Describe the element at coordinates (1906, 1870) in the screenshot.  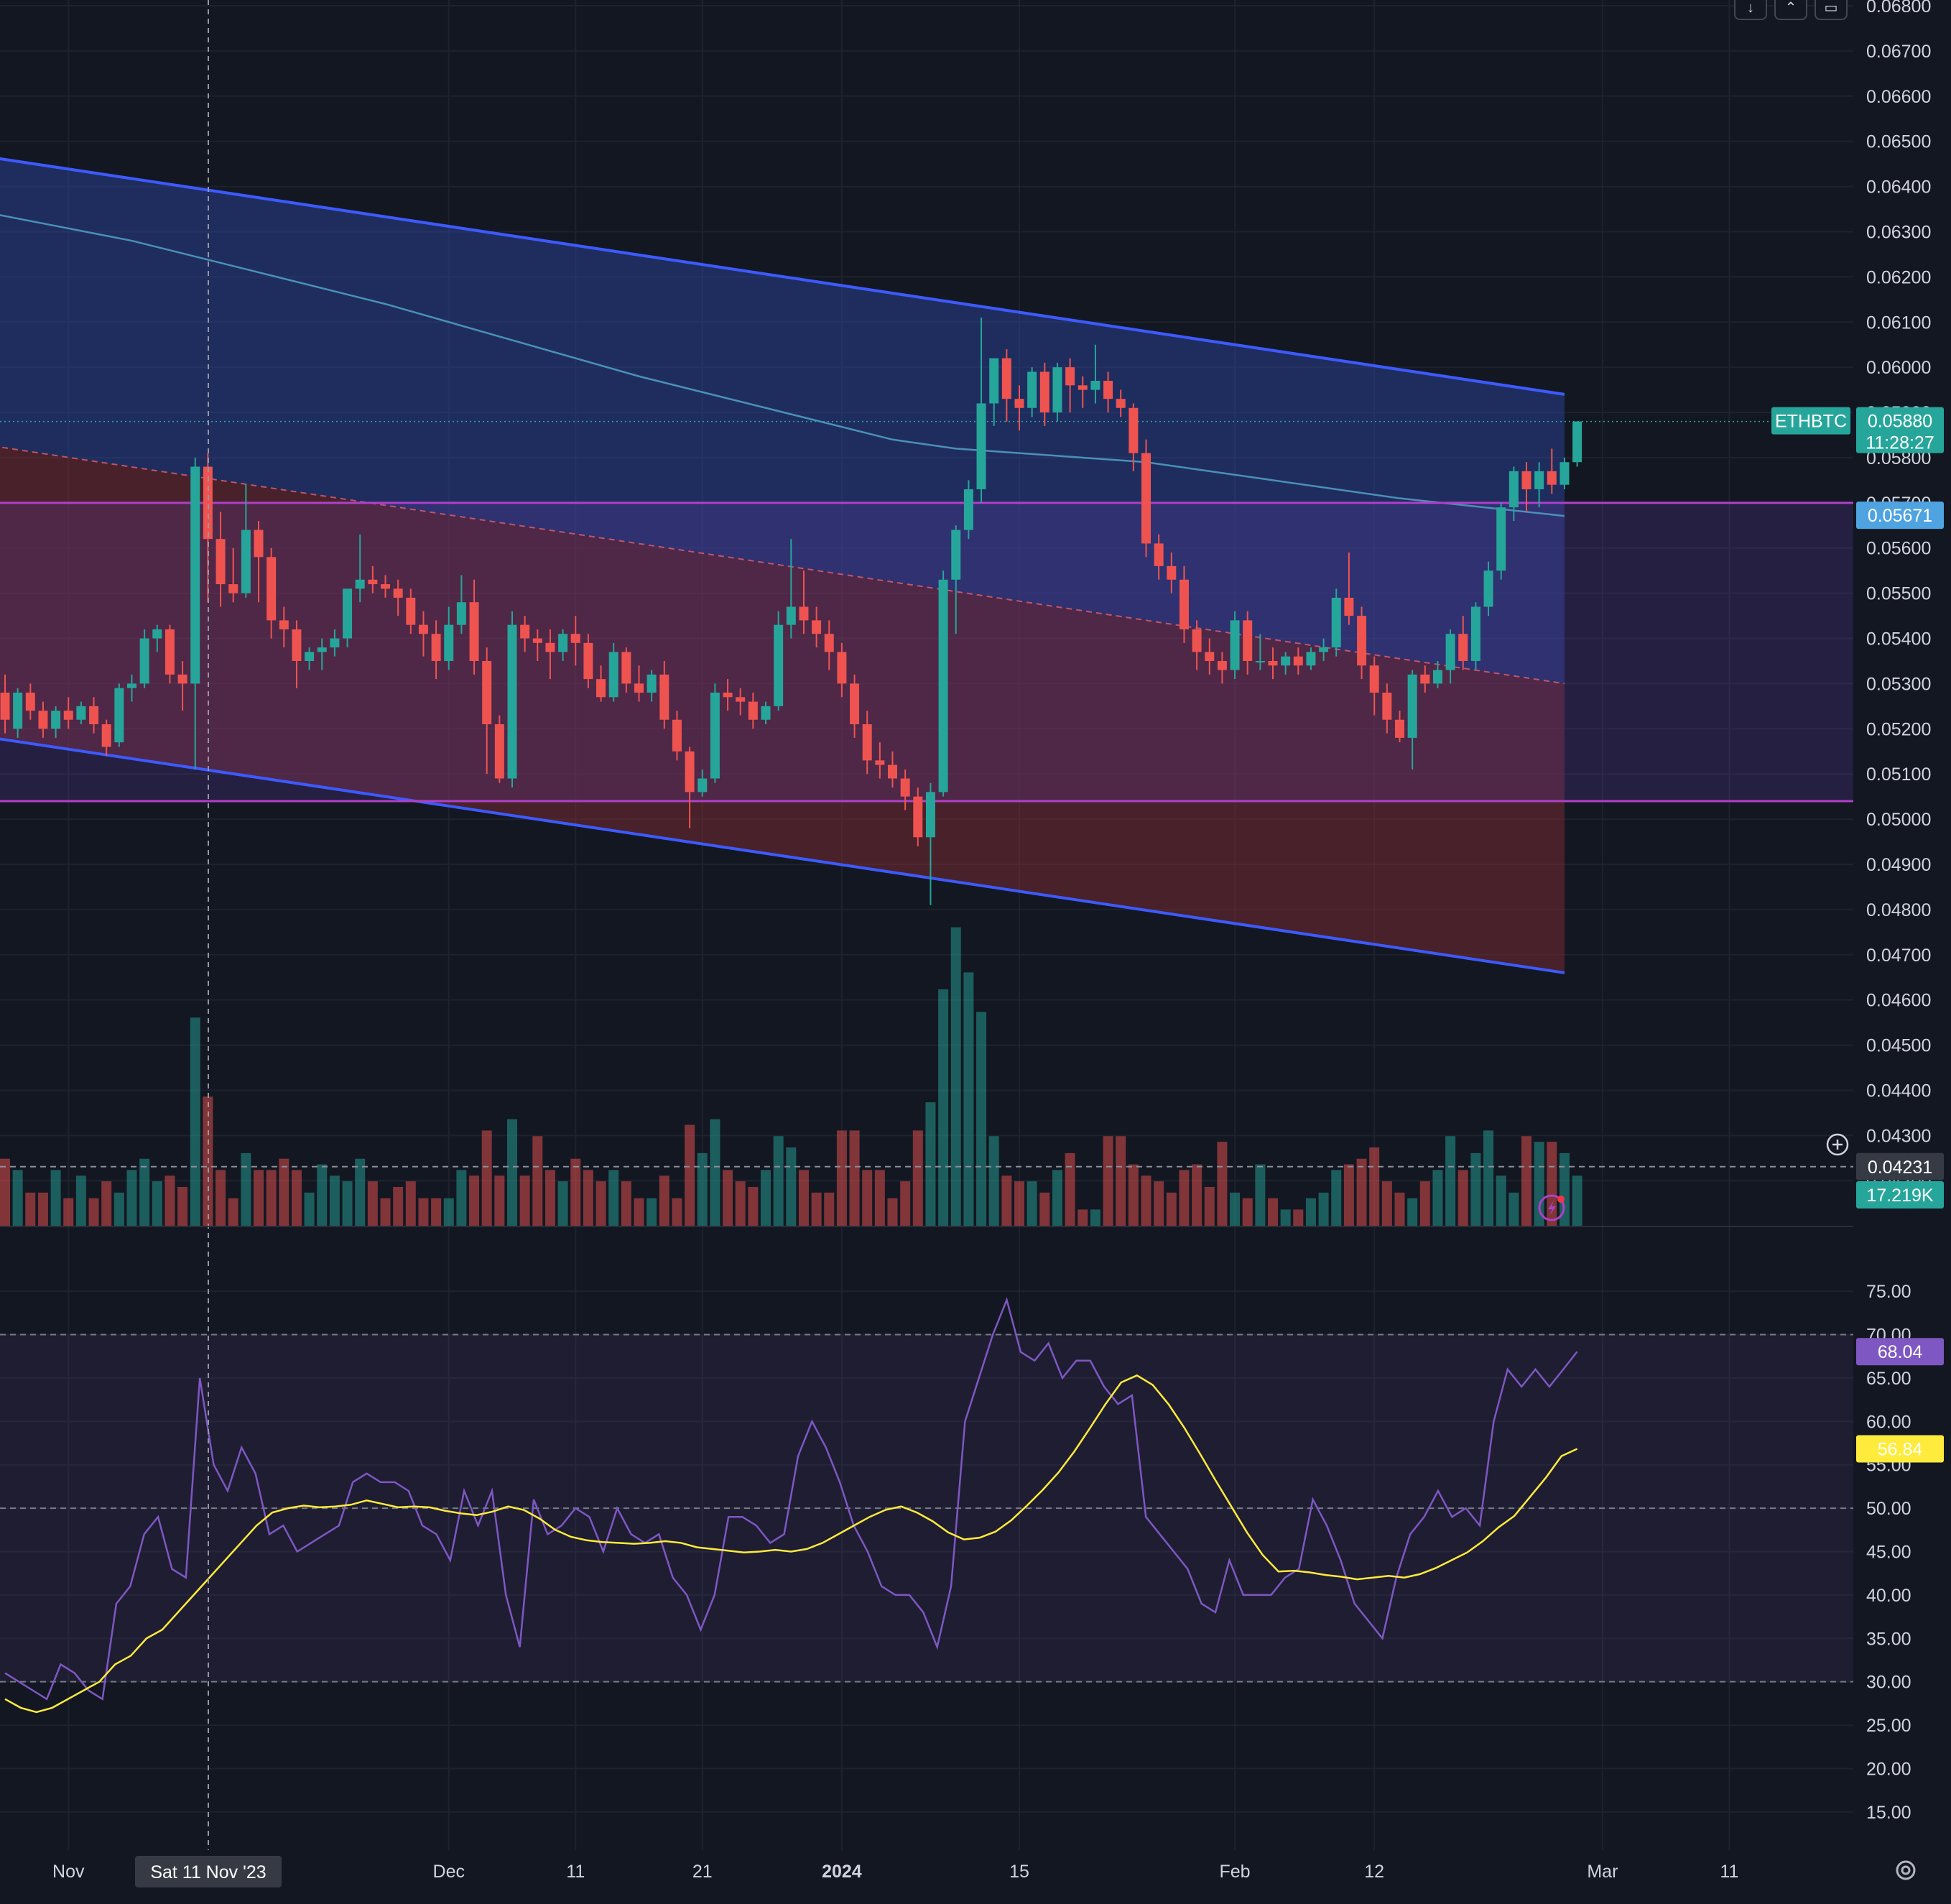
I see `settings-gear-icon` at that location.